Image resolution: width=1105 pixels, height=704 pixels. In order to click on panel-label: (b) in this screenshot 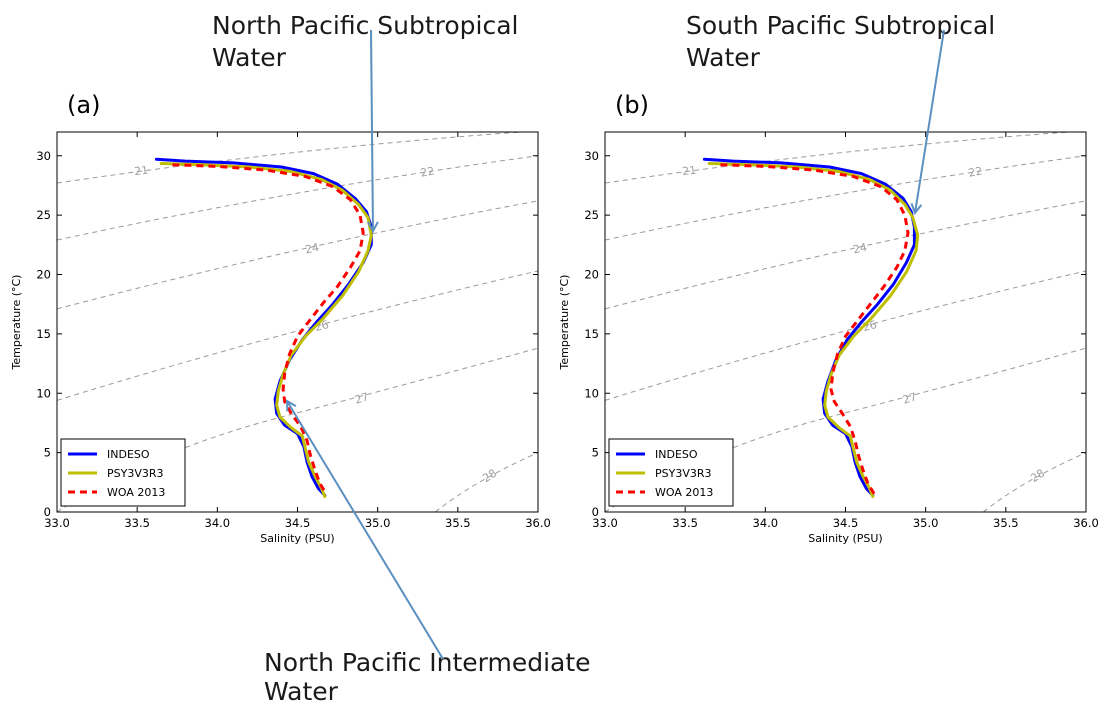, I will do `click(632, 105)`.